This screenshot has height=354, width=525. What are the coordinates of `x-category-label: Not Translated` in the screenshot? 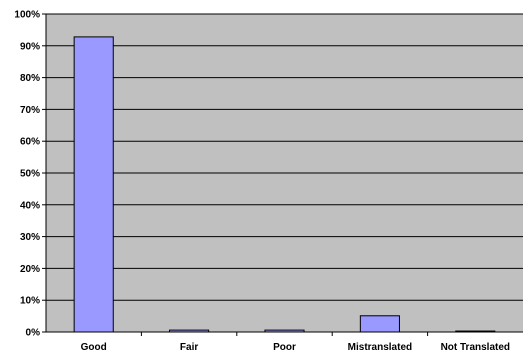 It's located at (475, 347).